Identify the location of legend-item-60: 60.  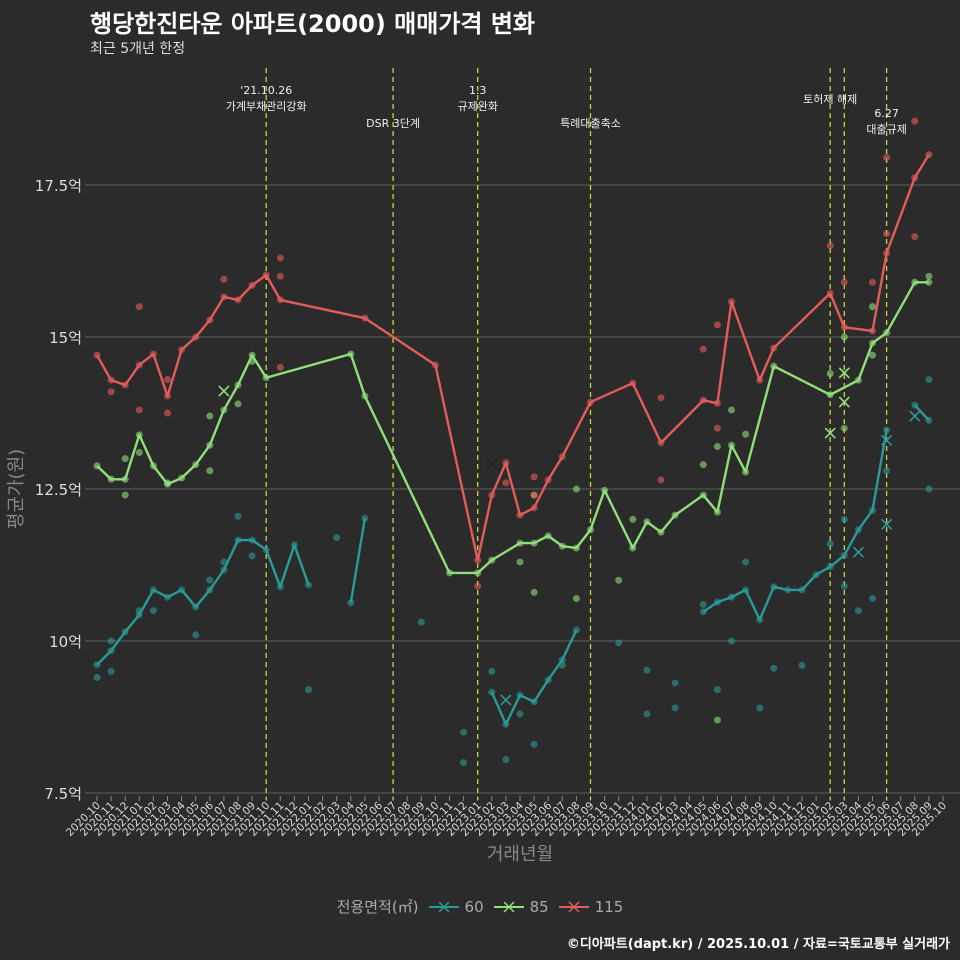
(456, 906).